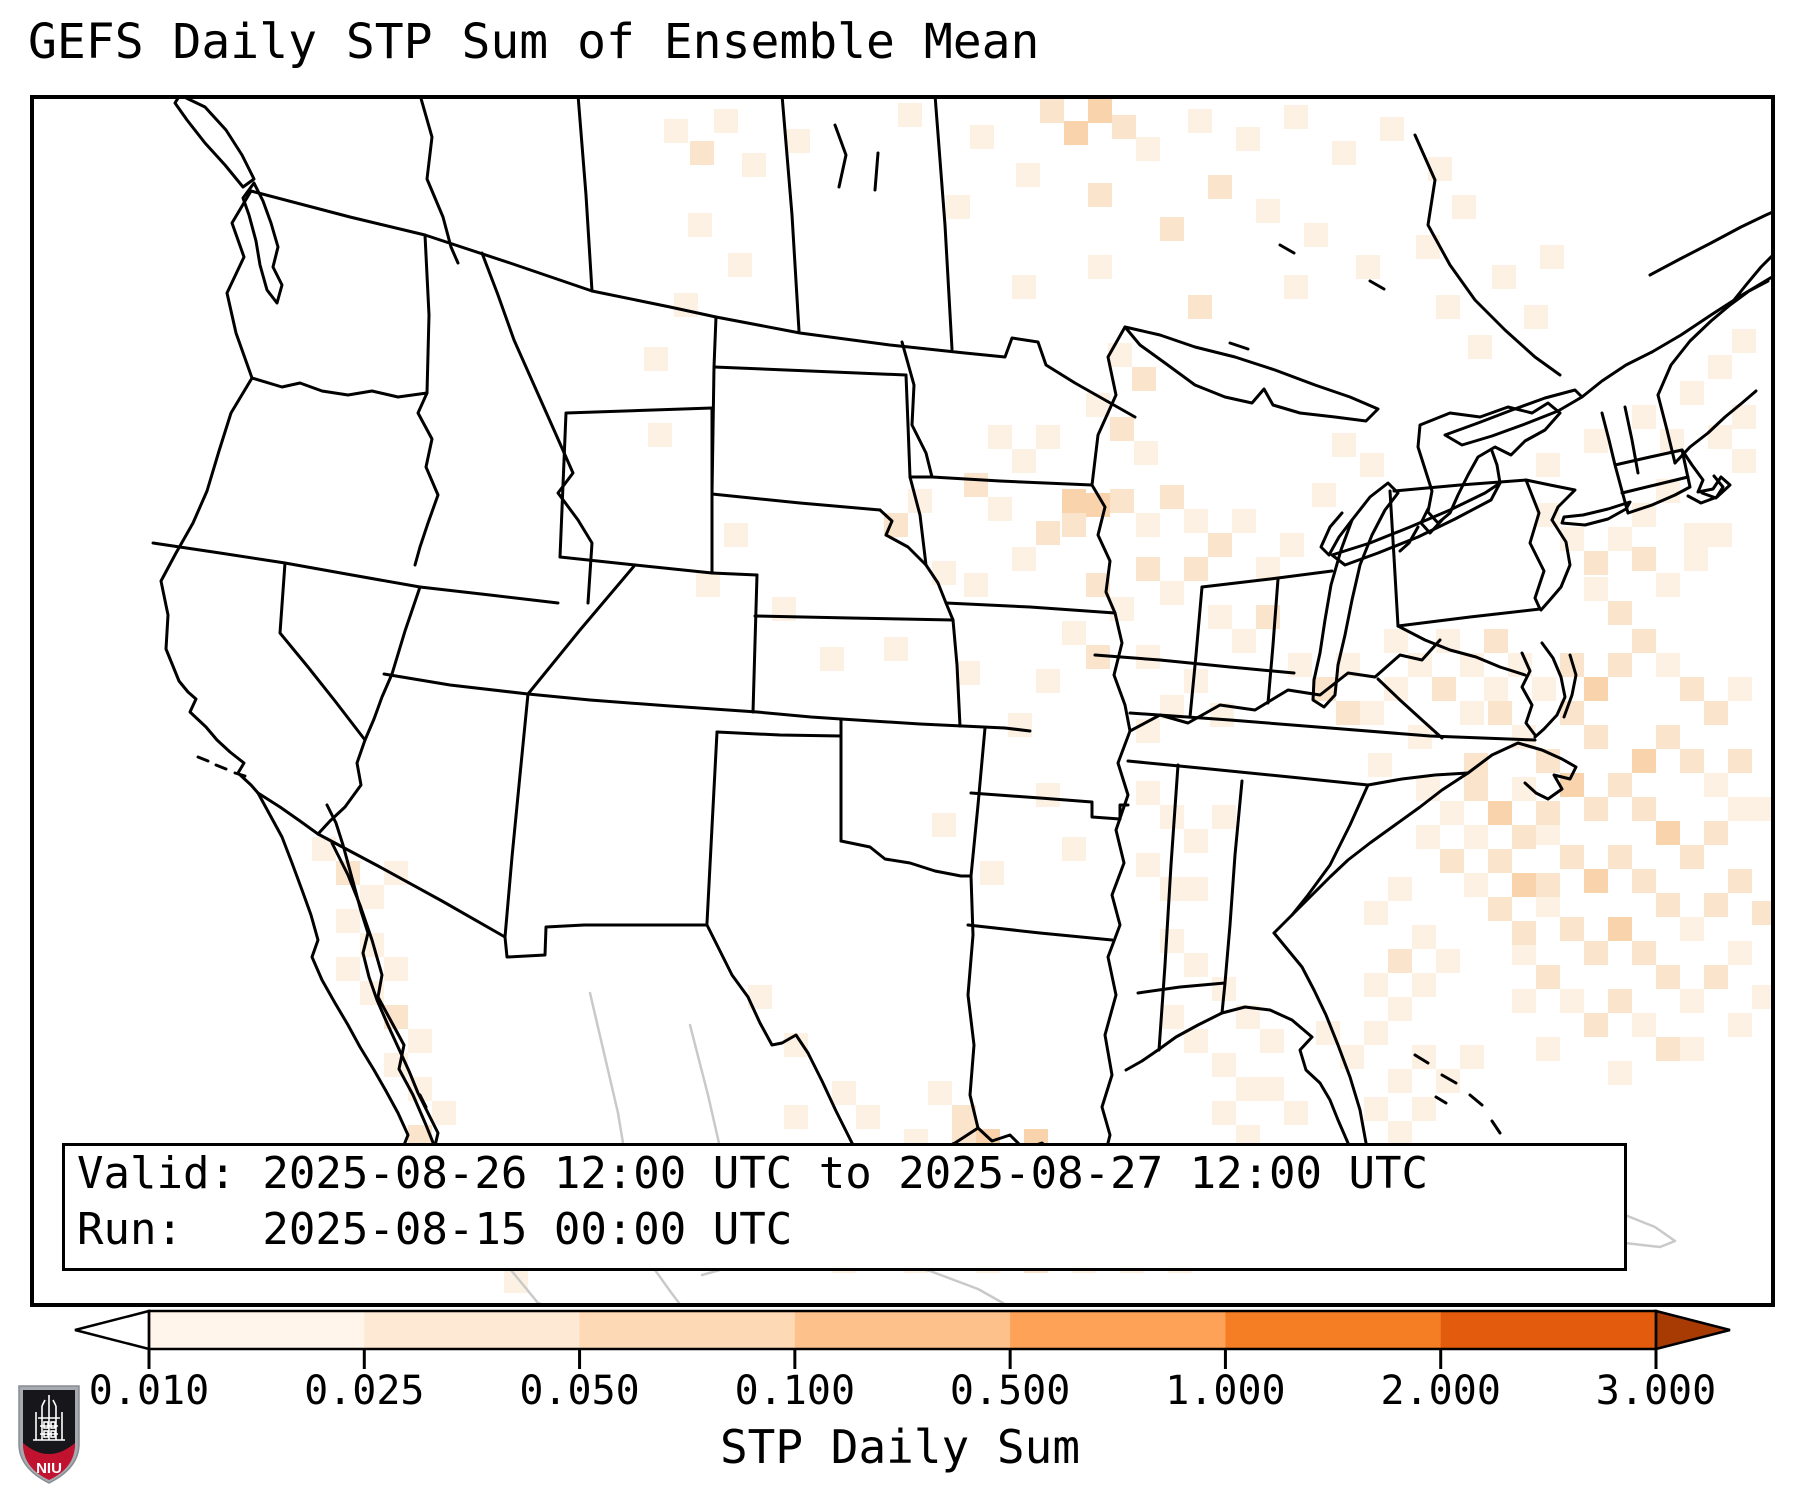  What do you see at coordinates (1010, 1391) in the screenshot?
I see `colorbar-tick-label: 0.500` at bounding box center [1010, 1391].